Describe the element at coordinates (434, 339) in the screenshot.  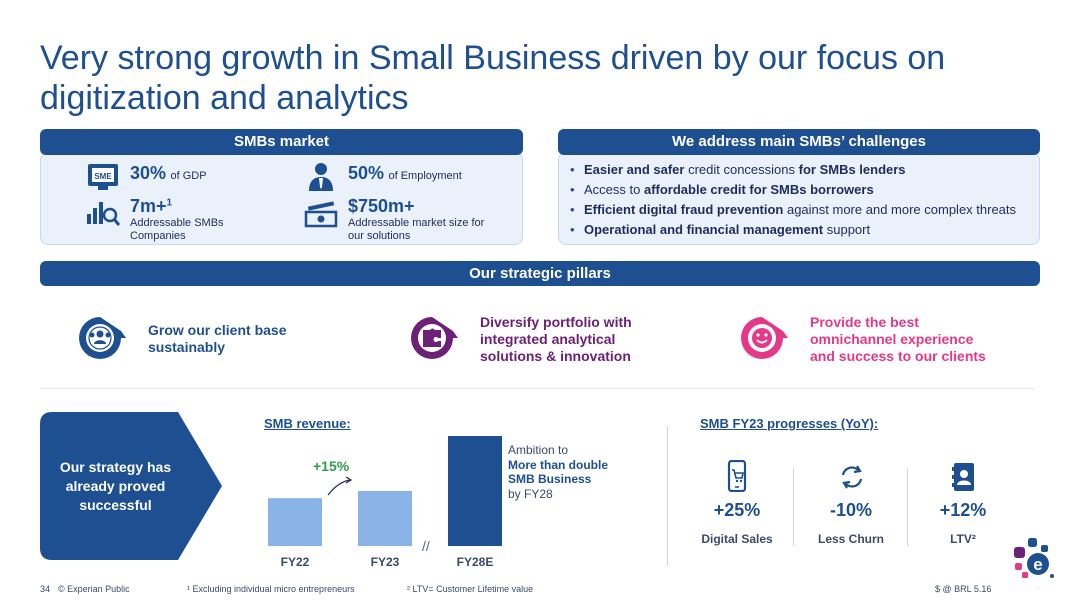
I see `puzzle-icon` at that location.